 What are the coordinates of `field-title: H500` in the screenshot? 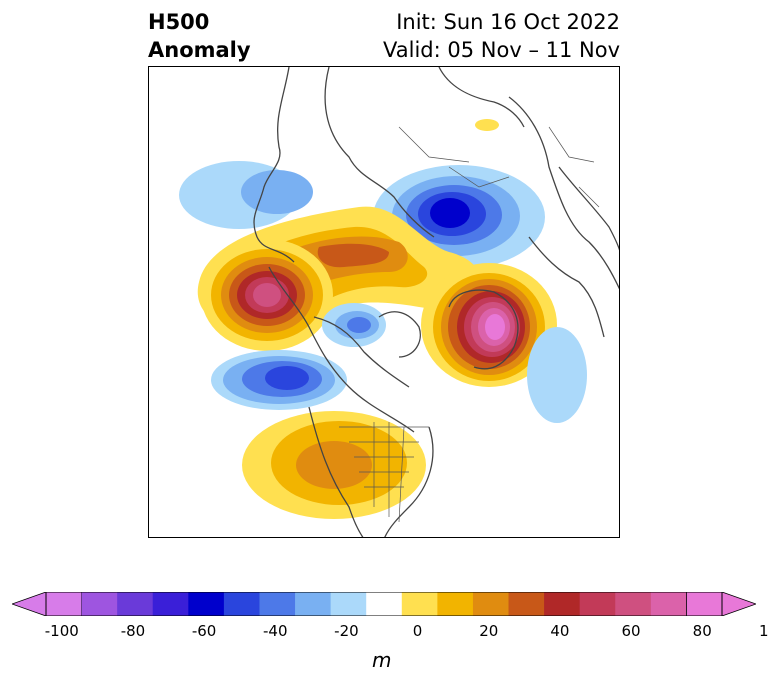 It's located at (179, 22).